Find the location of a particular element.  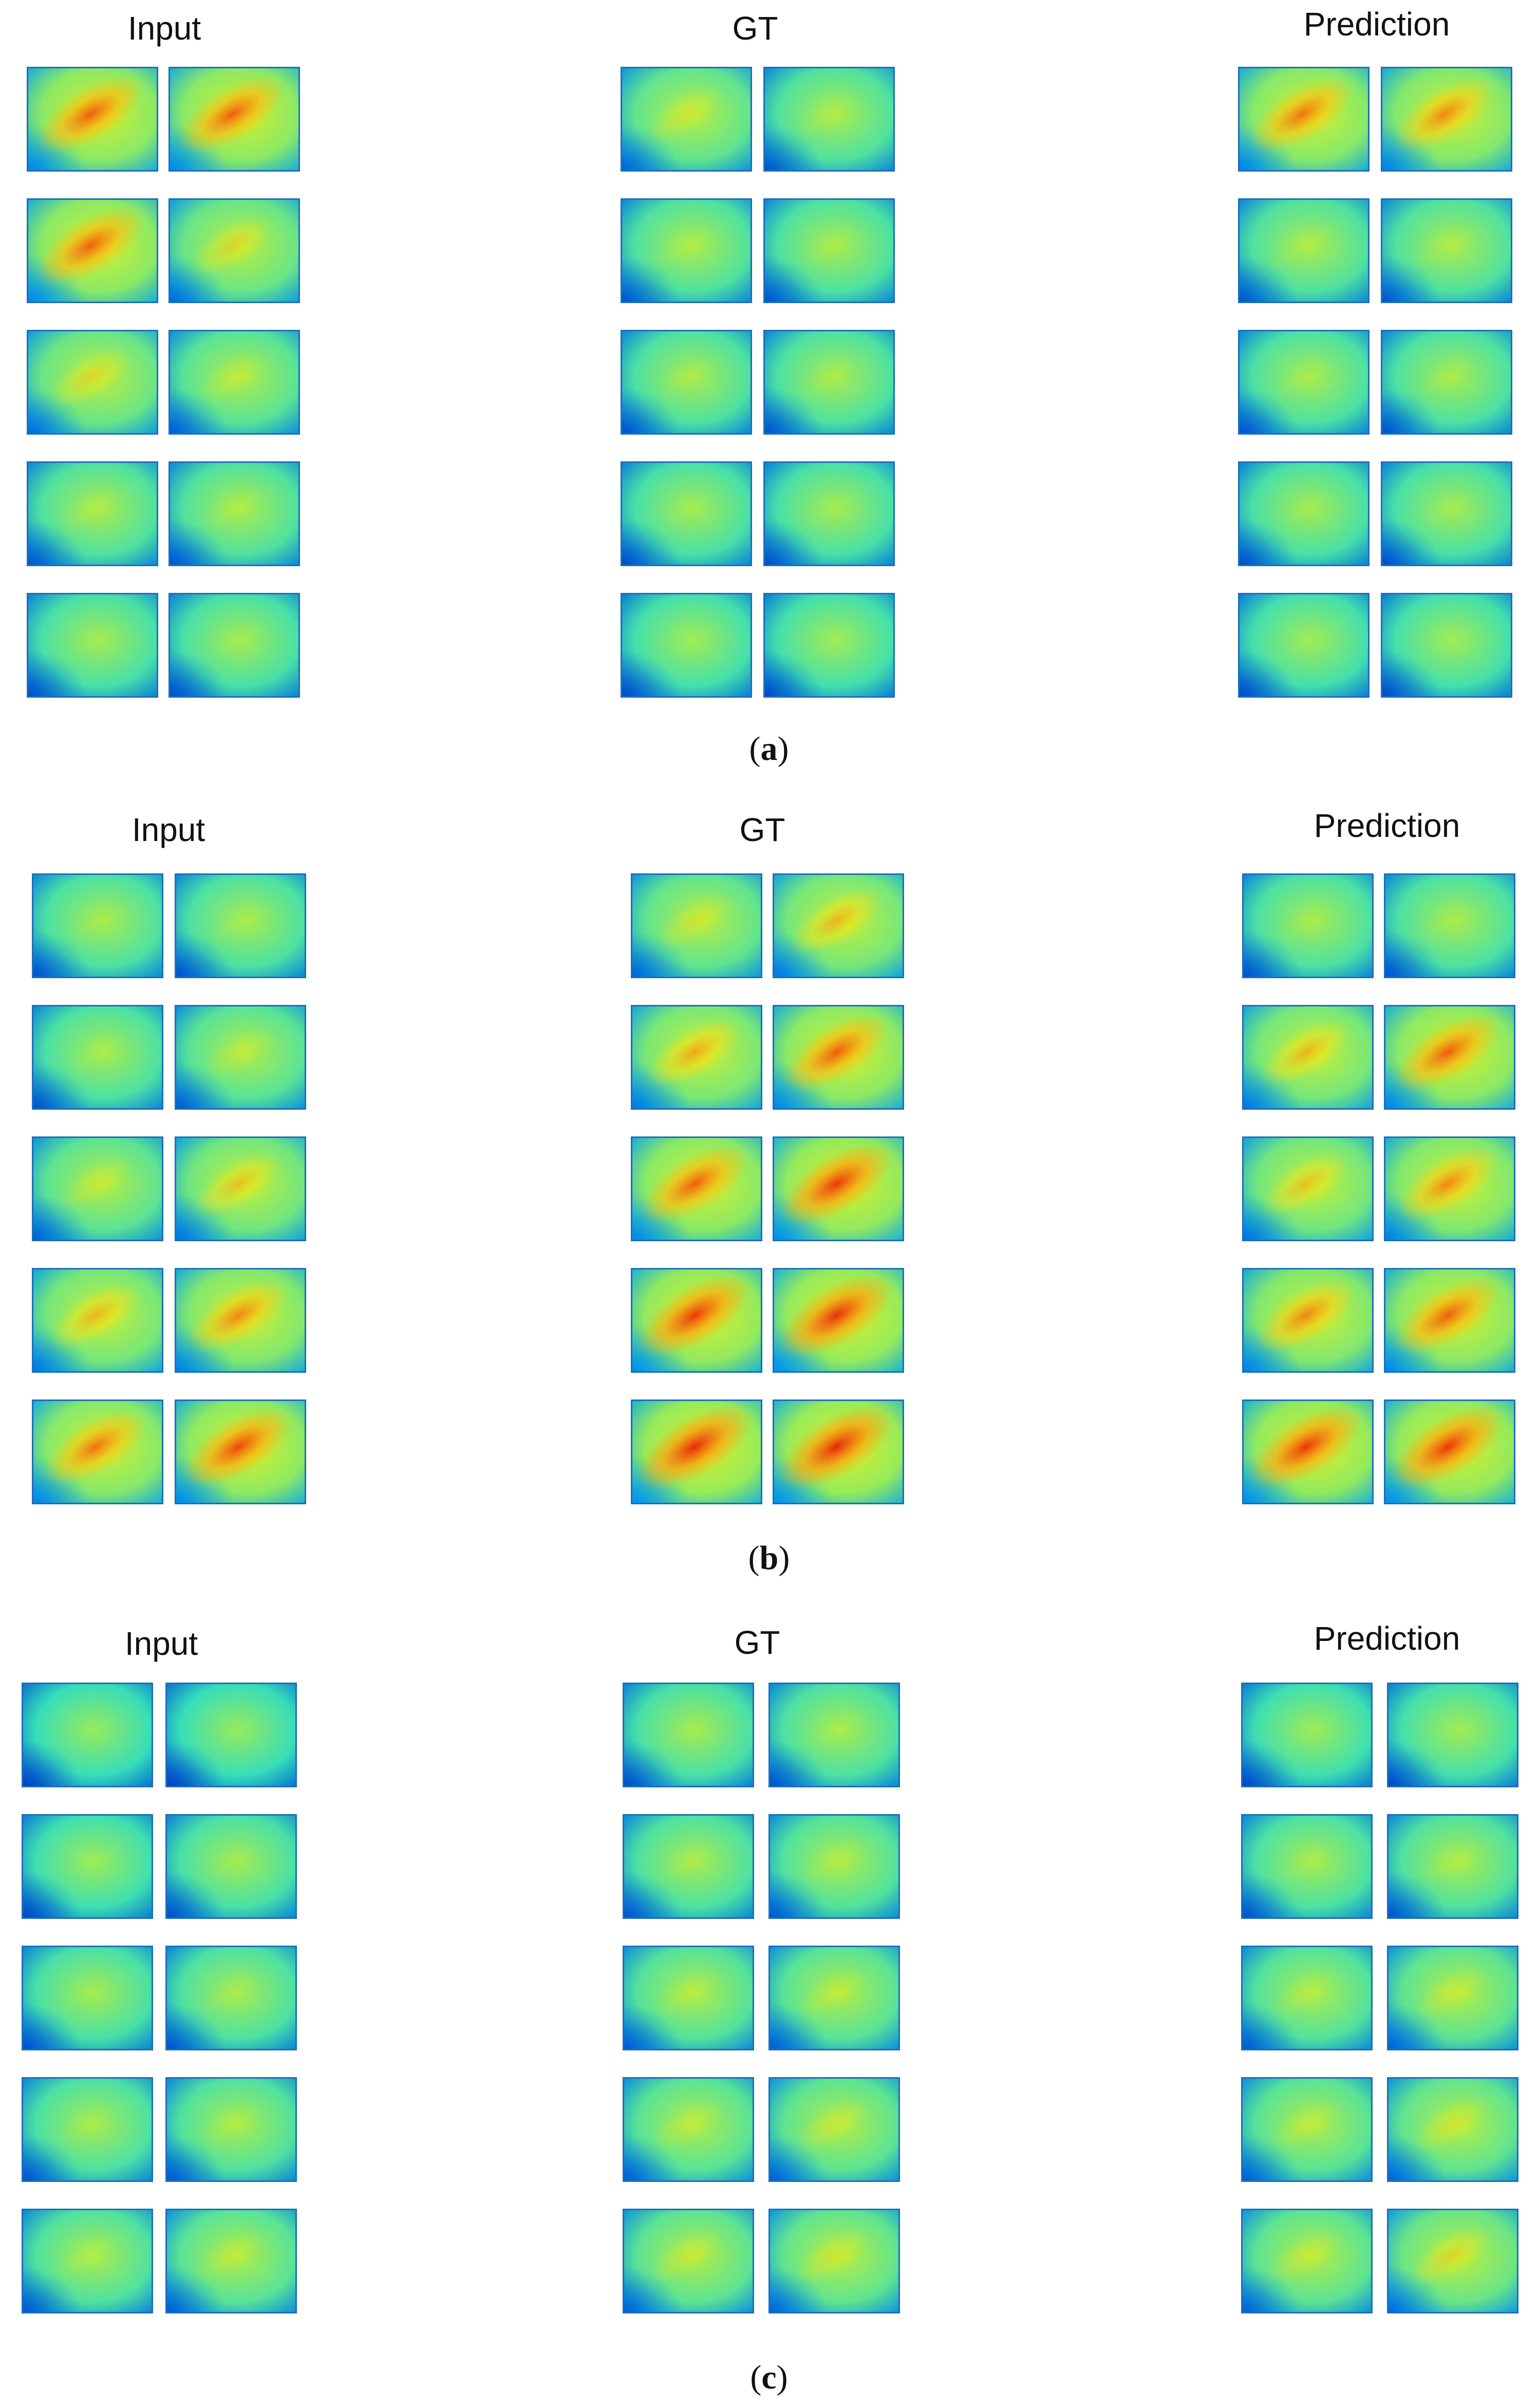

panel-caption-b: (b) is located at coordinates (769, 1558).